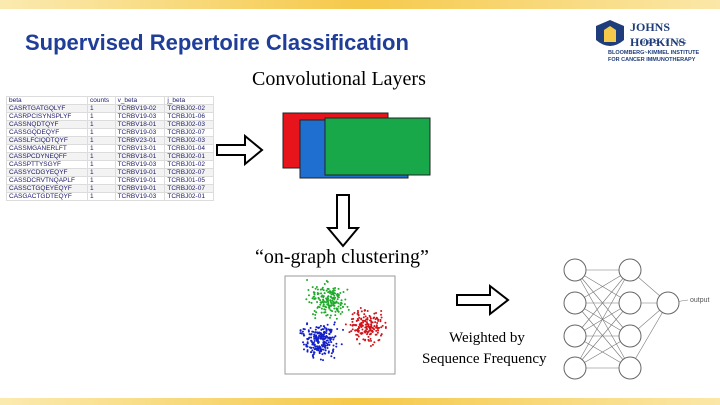  What do you see at coordinates (665, 43) in the screenshot?
I see `logo-sub: MEDICINE` at bounding box center [665, 43].